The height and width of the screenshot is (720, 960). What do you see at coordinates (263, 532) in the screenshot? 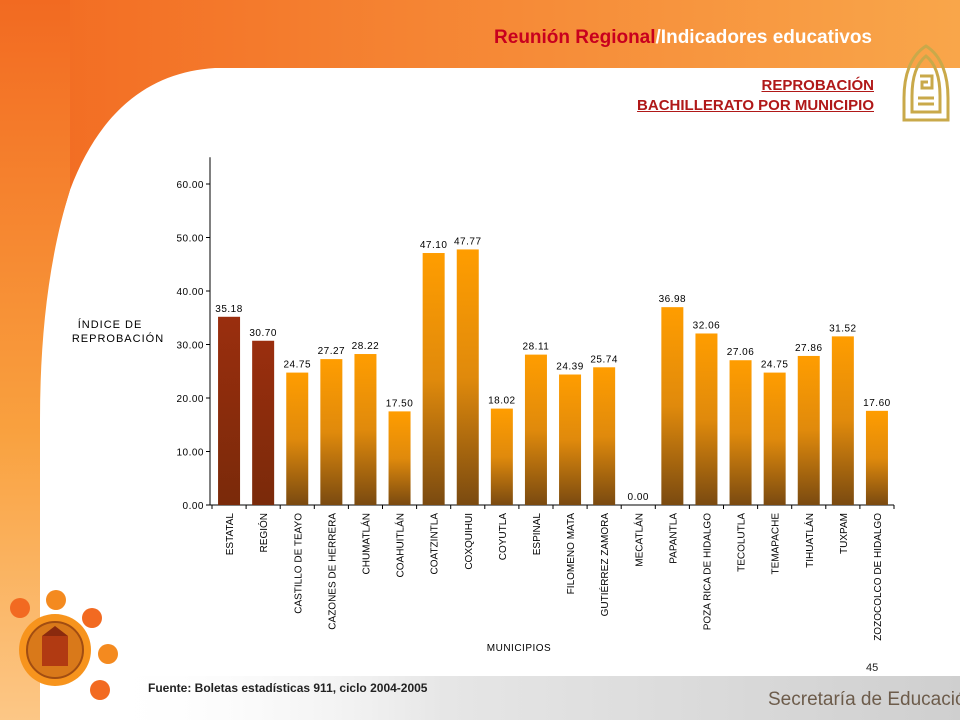
I see `category-label: REGIÓN` at bounding box center [263, 532].